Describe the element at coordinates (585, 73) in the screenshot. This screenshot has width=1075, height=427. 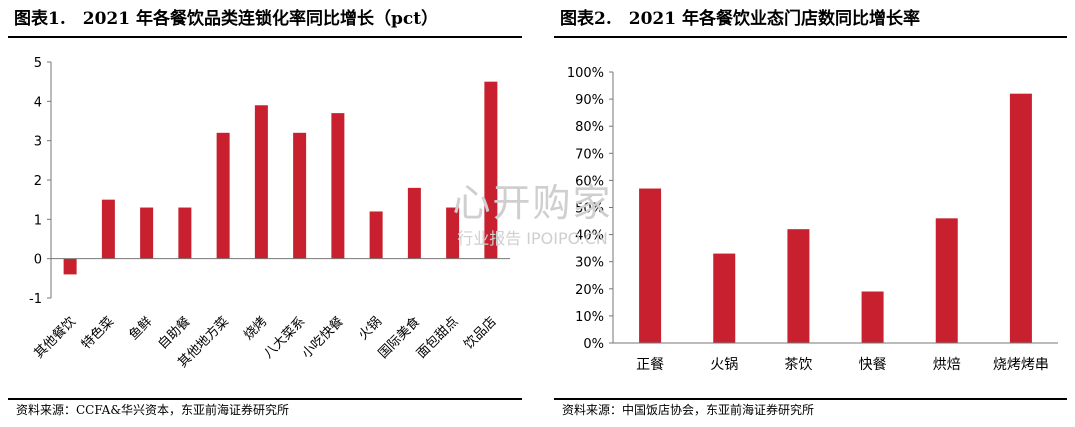
I see `right-chart-y-tick-label: 100%` at that location.